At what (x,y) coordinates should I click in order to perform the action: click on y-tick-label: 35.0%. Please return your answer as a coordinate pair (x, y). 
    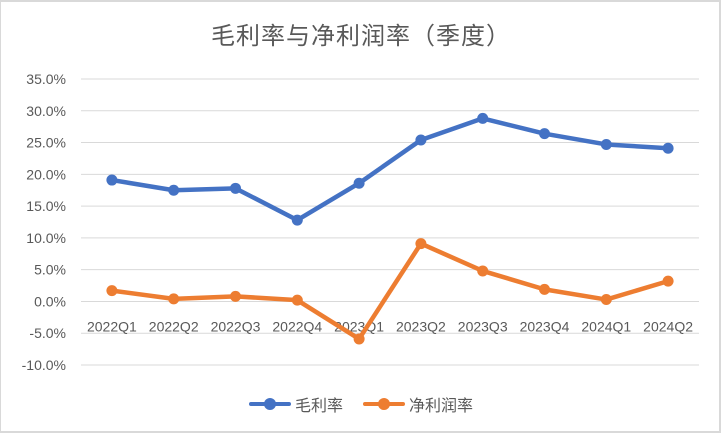
    Looking at the image, I should click on (46, 79).